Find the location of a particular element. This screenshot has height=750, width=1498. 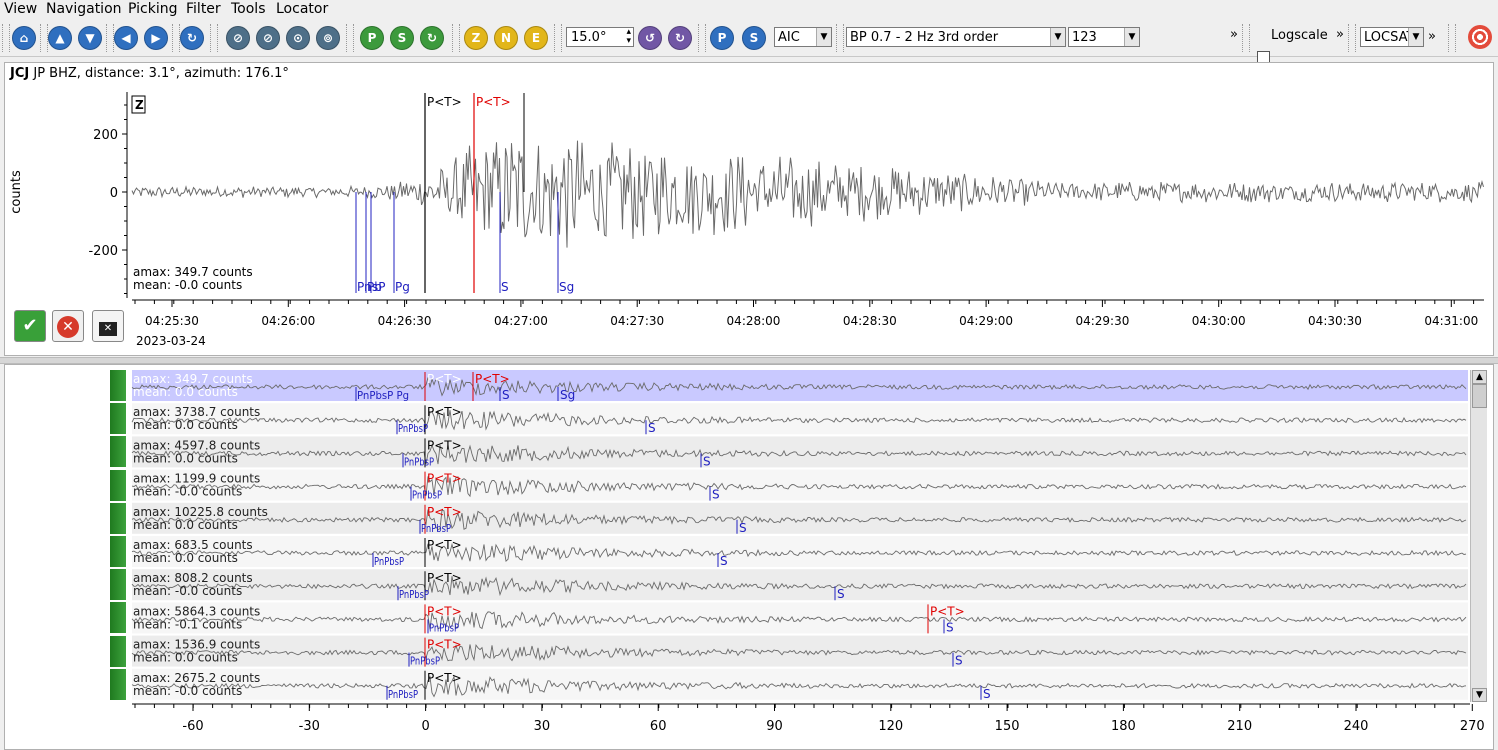

pick-p-icon: P is located at coordinates (372, 38).